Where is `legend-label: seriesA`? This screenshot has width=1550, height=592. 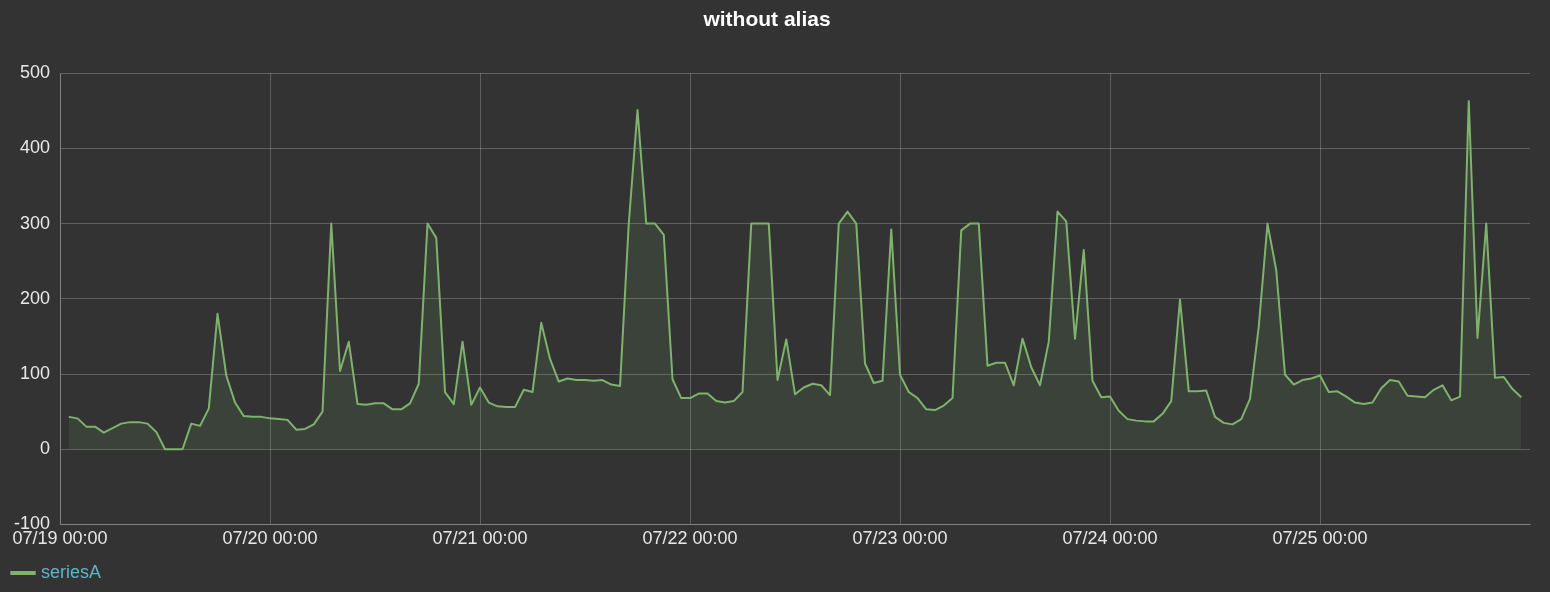 legend-label: seriesA is located at coordinates (71, 571).